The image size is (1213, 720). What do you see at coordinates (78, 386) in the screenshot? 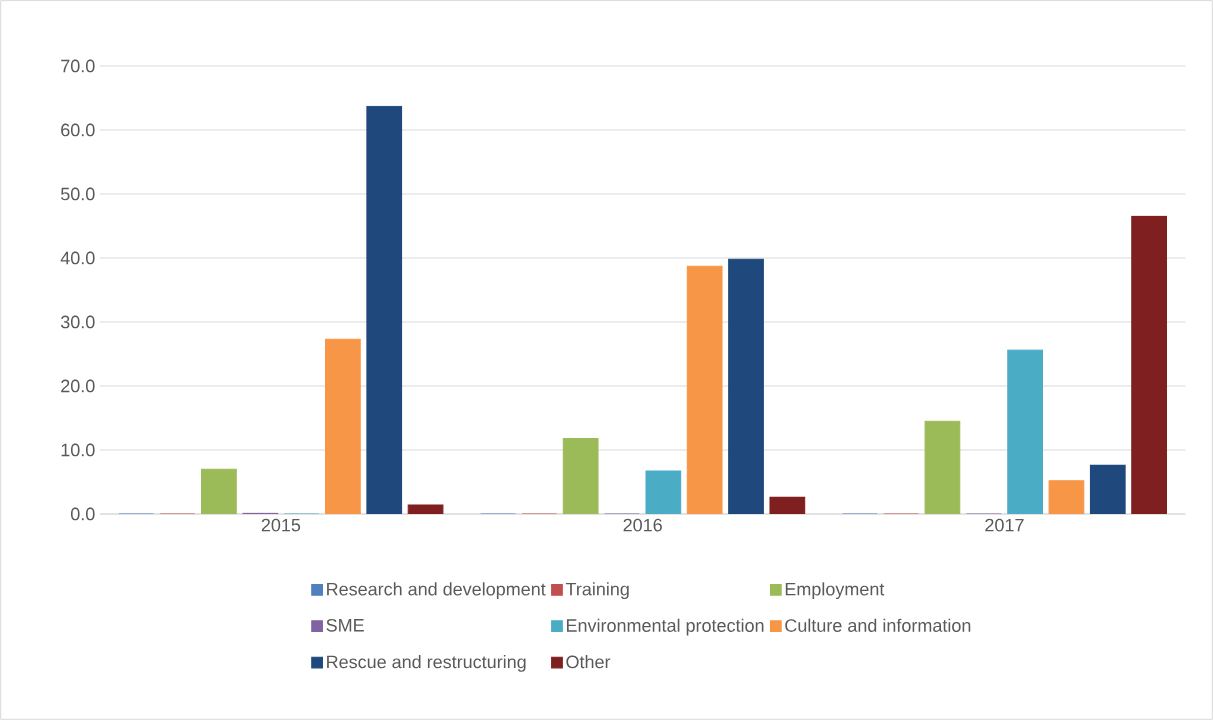
I see `y-tick-label: 20.0` at bounding box center [78, 386].